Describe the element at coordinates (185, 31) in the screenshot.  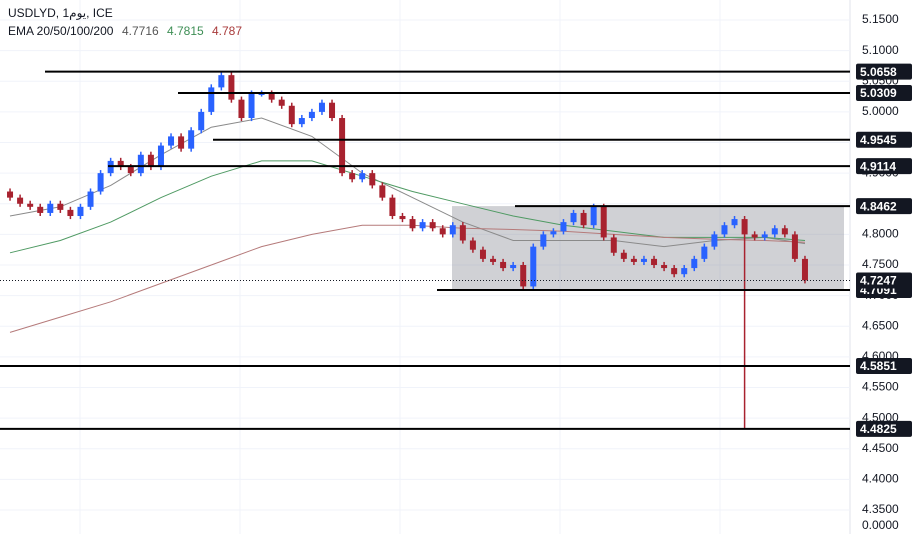
I see `ema-value: 4.7815` at that location.